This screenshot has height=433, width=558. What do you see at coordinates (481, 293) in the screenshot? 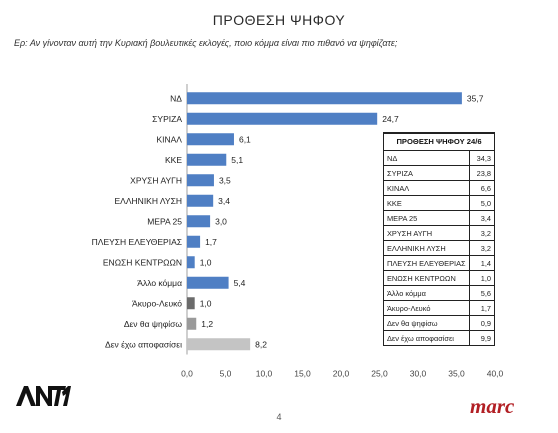
I see `table-cell-value: 5,6` at bounding box center [481, 293].